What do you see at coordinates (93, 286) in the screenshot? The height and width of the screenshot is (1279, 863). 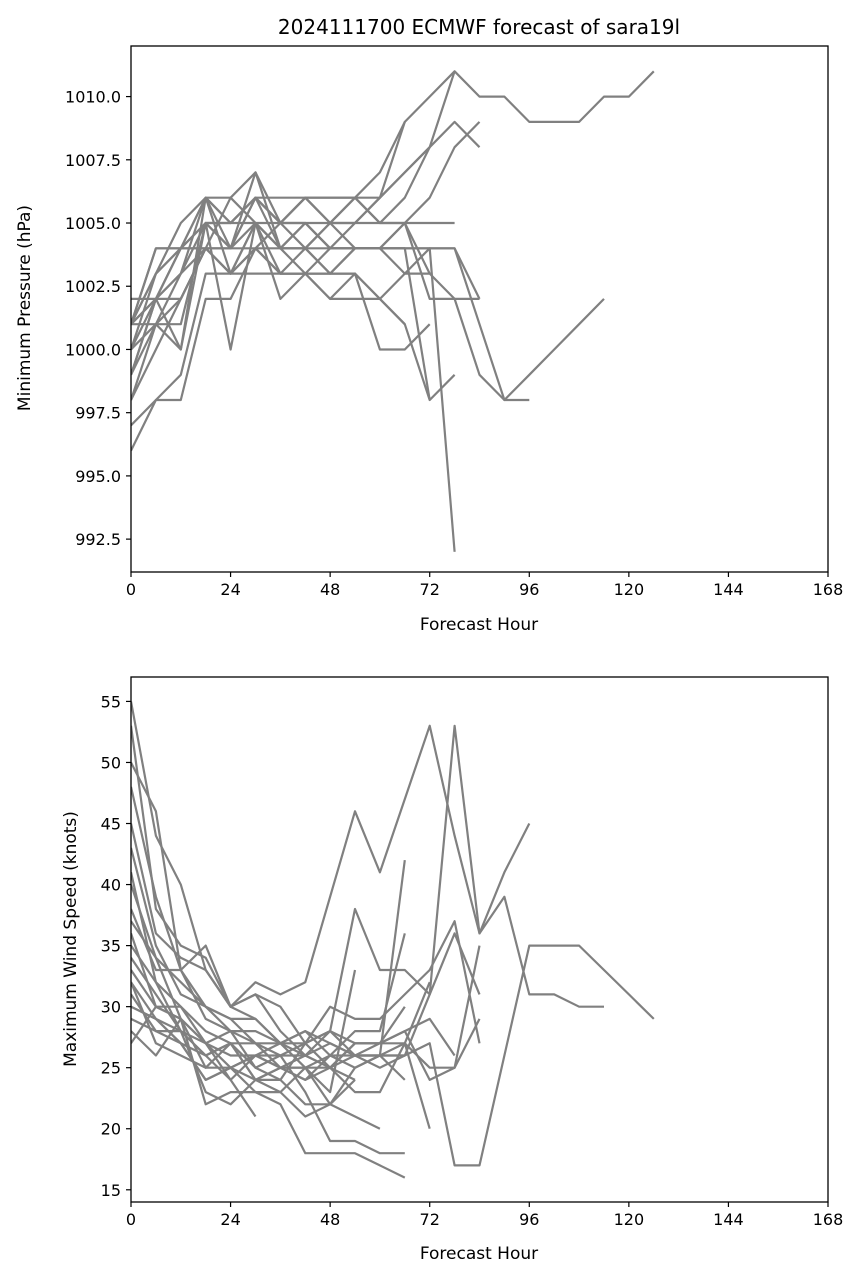 I see `pressure-y-tick-label: 1002.5` at bounding box center [93, 286].